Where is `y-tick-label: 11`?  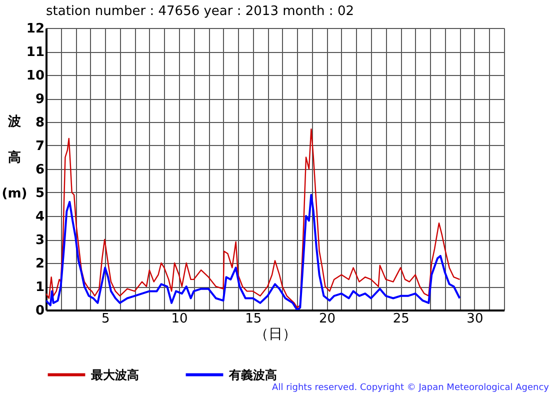
y-tick-label: 11 is located at coordinates (35, 52).